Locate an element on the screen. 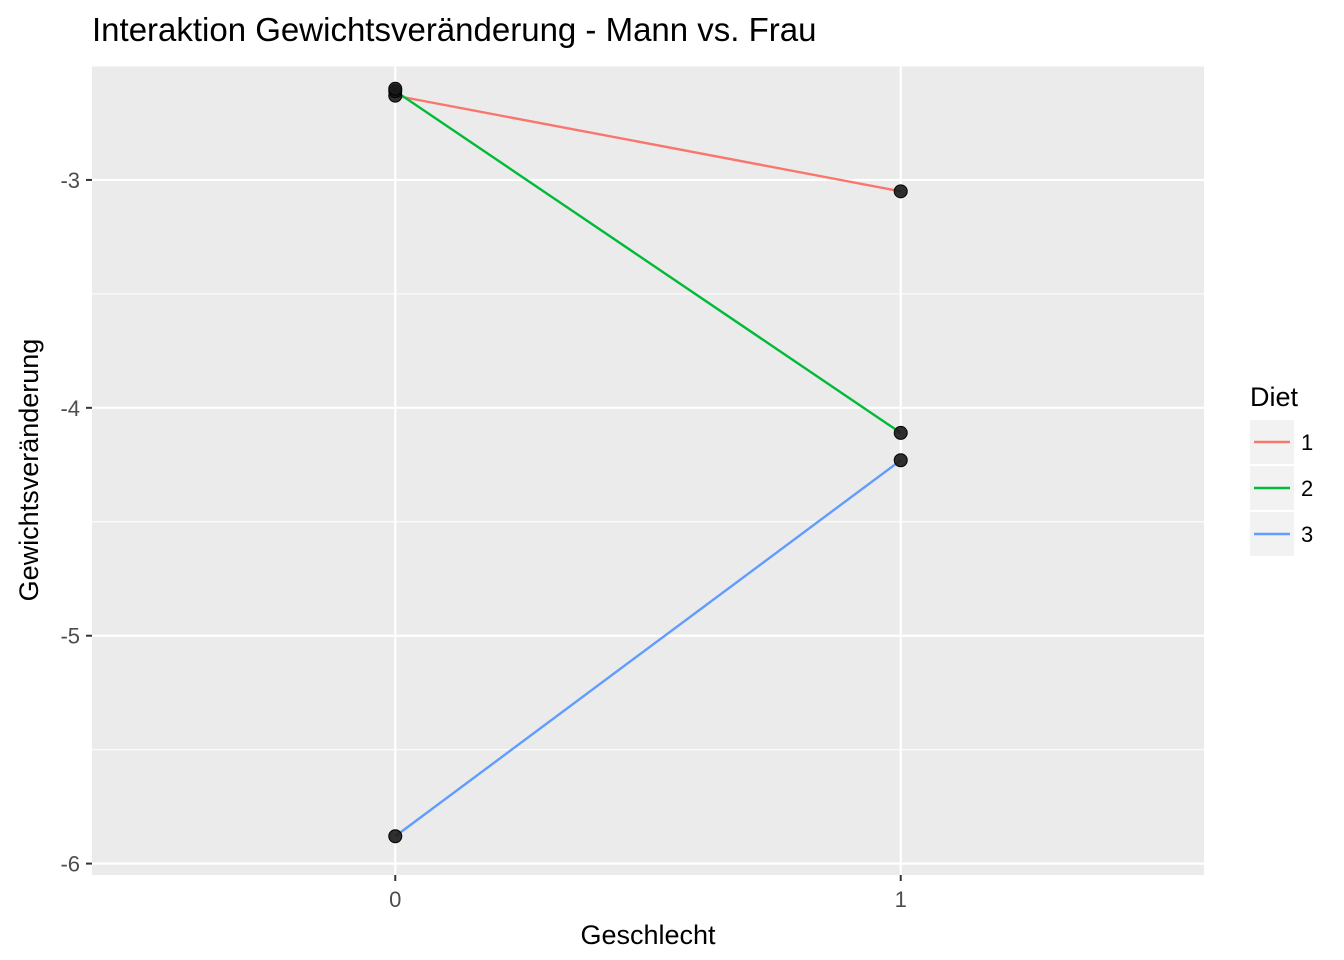  y-axis-ticks: -6 -5 -4 -3 is located at coordinates (76, 522).